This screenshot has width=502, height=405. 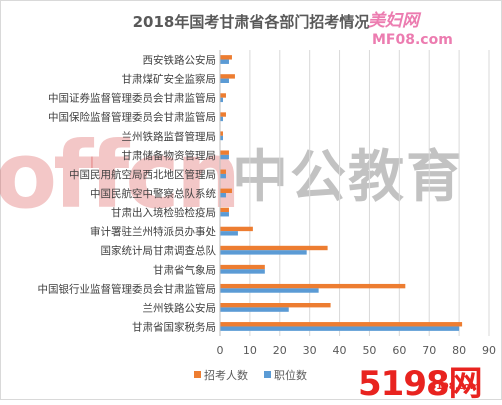 I want to click on category-label: 兰州铁路公安局, so click(x=180, y=307).